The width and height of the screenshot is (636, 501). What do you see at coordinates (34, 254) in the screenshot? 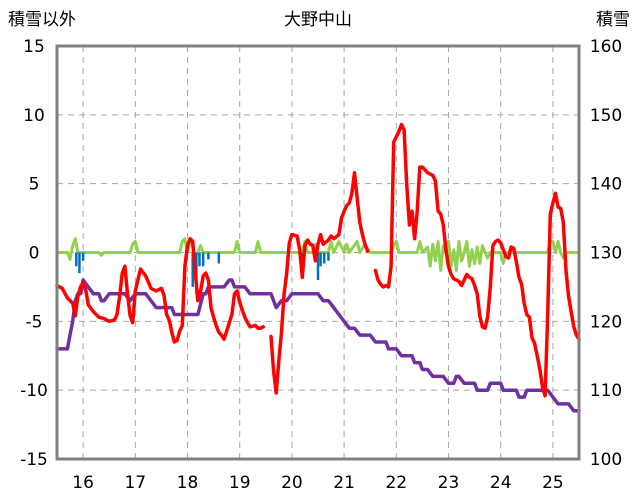
I see `y-left-tick-label: 0` at bounding box center [34, 254].